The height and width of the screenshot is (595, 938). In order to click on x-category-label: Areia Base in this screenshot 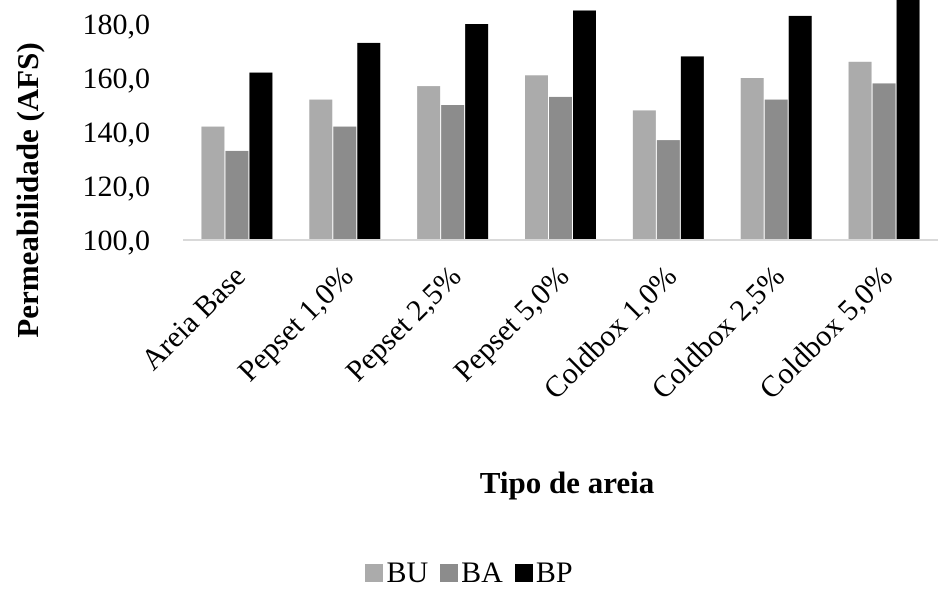, I will do `click(193, 318)`.